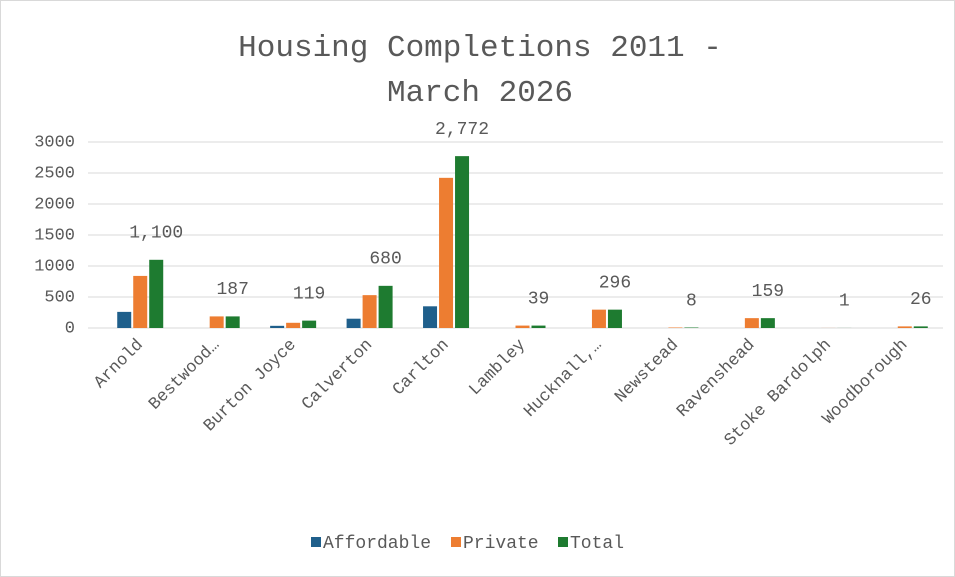 The height and width of the screenshot is (577, 955). I want to click on data-label: 296, so click(615, 283).